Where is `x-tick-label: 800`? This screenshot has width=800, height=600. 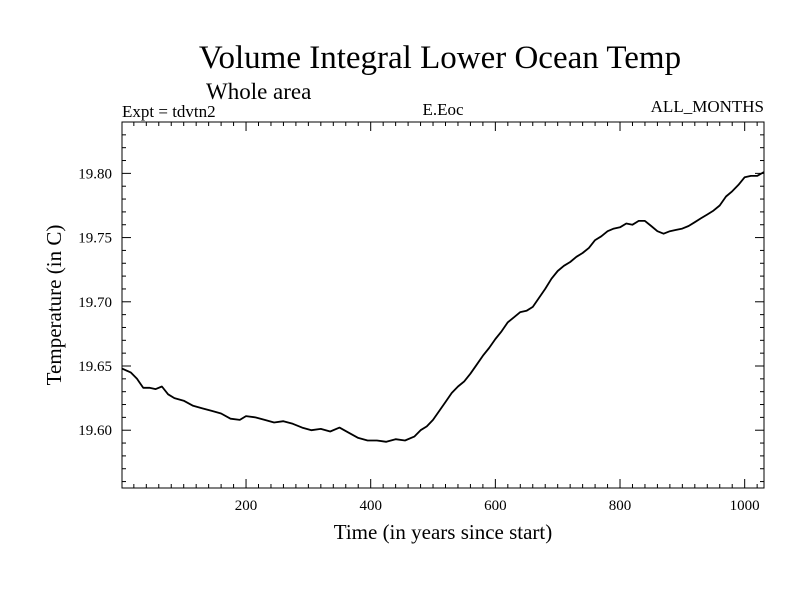 x-tick-label: 800 is located at coordinates (620, 506).